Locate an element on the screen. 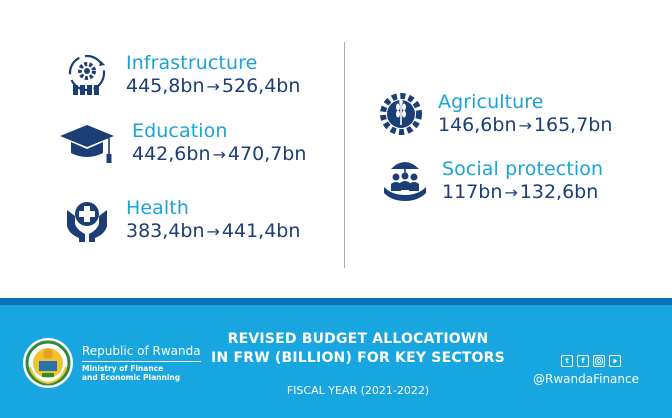  fiscal-year: FISCAL YEAR (2021-2022) is located at coordinates (358, 390).